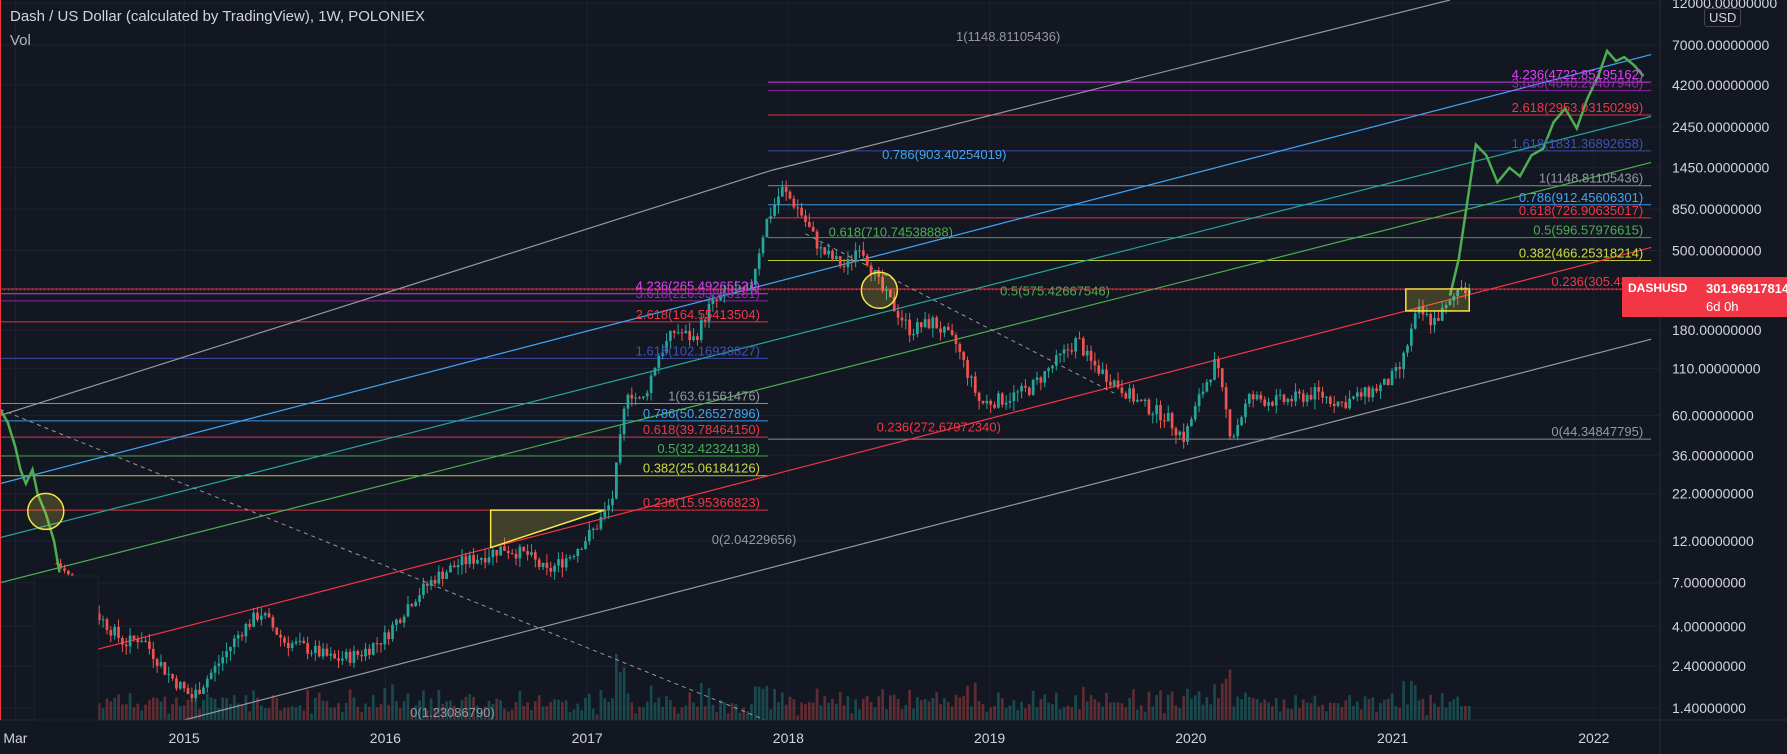 The width and height of the screenshot is (1787, 754). Describe the element at coordinates (1723, 17) in the screenshot. I see `currency-button: USD` at that location.